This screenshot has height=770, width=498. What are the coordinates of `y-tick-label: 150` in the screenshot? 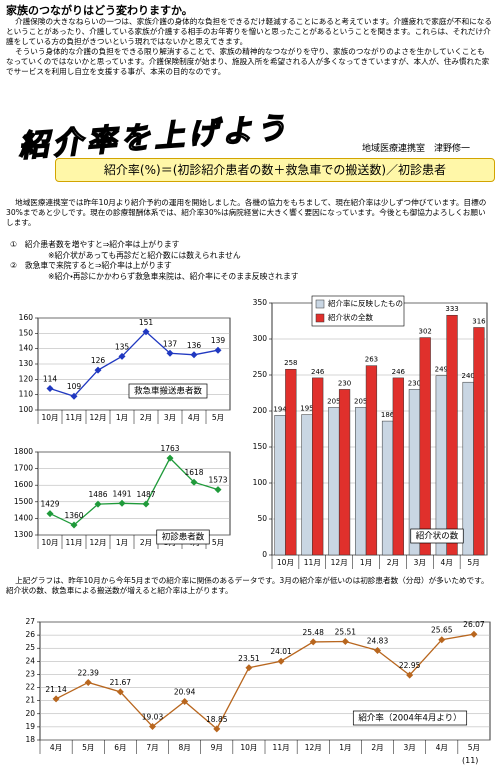 It's located at (26, 332).